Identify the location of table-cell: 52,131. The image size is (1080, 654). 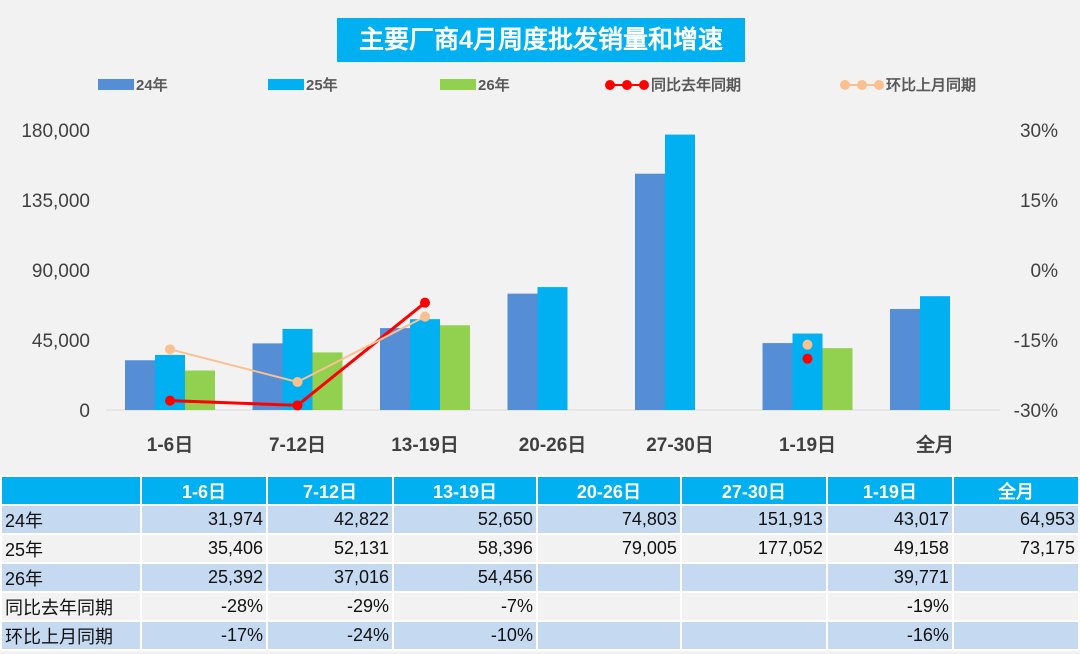
(330, 548).